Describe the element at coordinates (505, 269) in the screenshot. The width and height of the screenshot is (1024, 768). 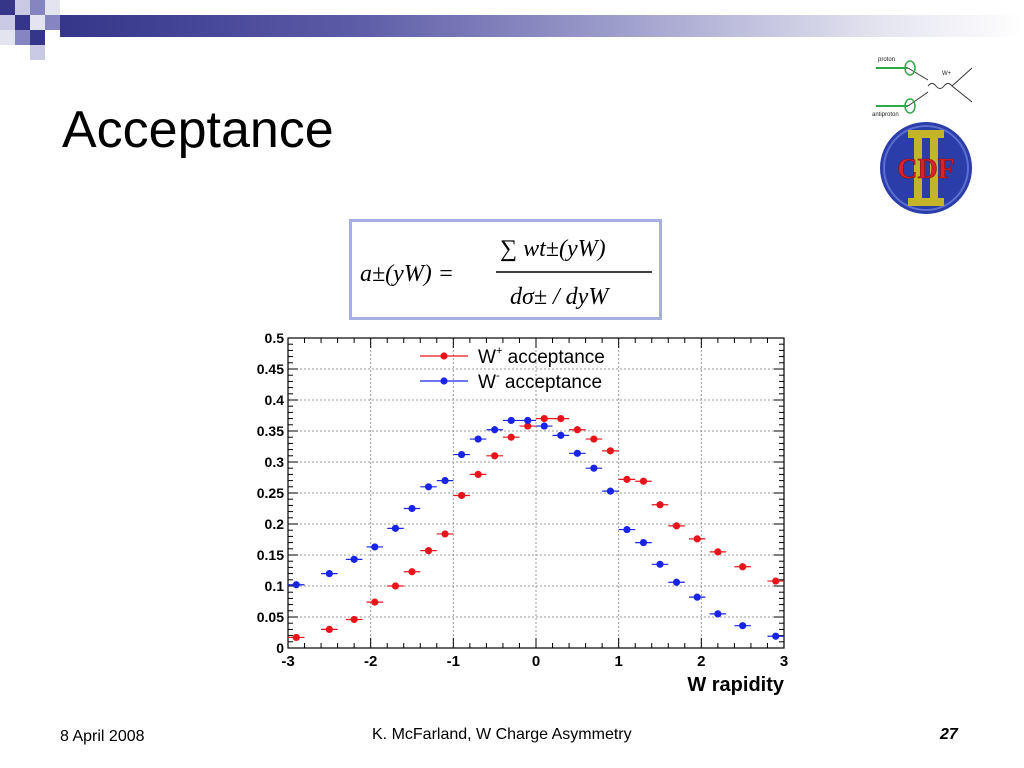
I see `formula-box: a±(yW) = ∑ wt±(yW) dσ± / dyW` at that location.